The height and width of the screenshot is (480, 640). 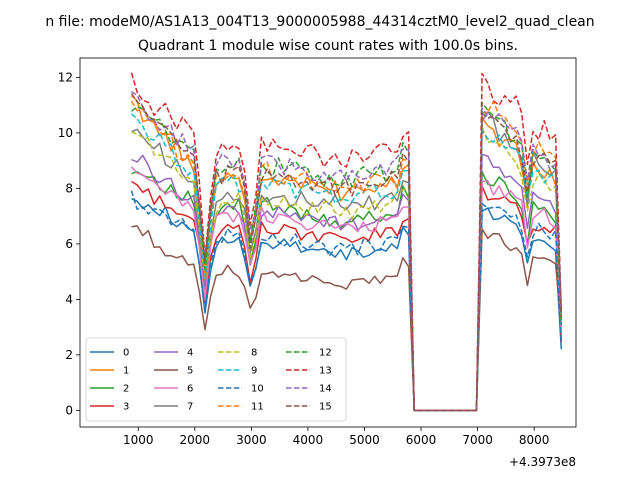 What do you see at coordinates (126, 389) in the screenshot?
I see `legend-label-2: 2` at bounding box center [126, 389].